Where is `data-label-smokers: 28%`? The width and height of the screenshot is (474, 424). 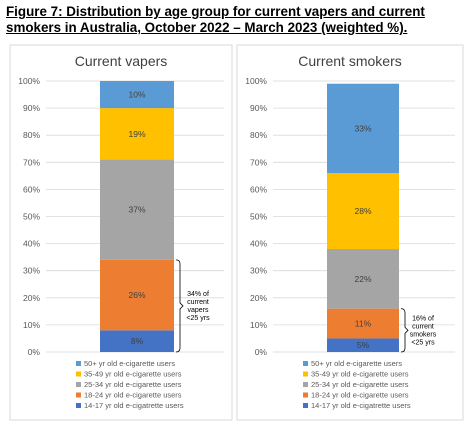 data-label-smokers: 28% is located at coordinates (362, 211).